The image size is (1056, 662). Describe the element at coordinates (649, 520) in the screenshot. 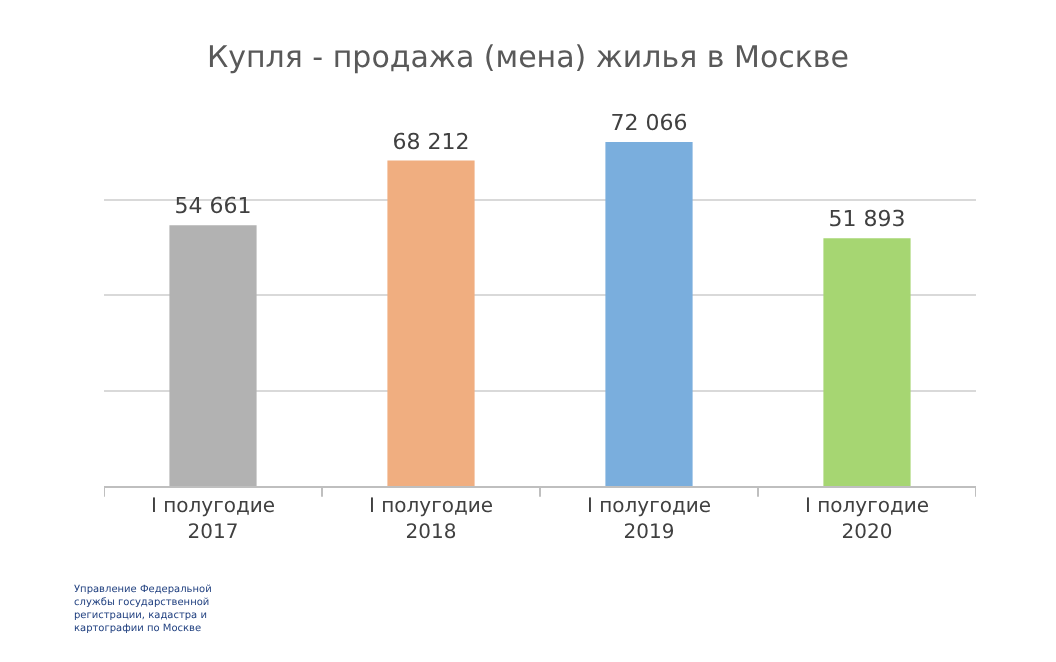

I see `x-tick-label: I полугодие 2019` at that location.